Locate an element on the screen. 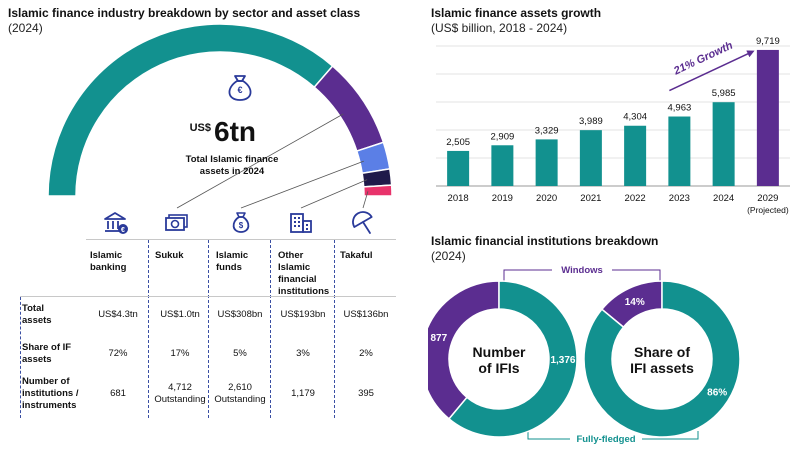  banknote-icon is located at coordinates (176, 222).